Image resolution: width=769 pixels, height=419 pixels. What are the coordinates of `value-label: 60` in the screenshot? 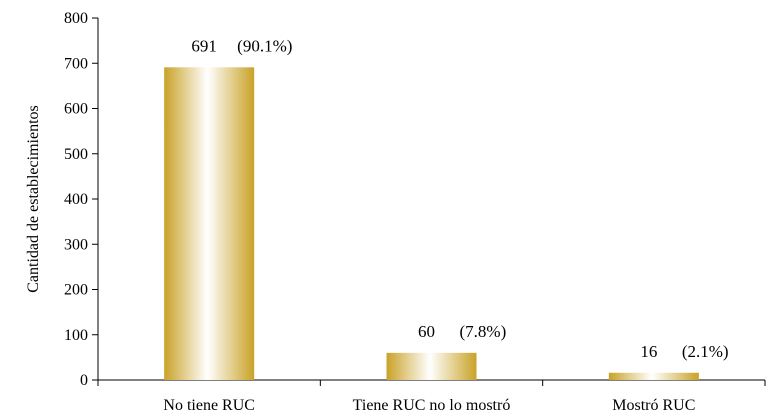 It's located at (426, 331).